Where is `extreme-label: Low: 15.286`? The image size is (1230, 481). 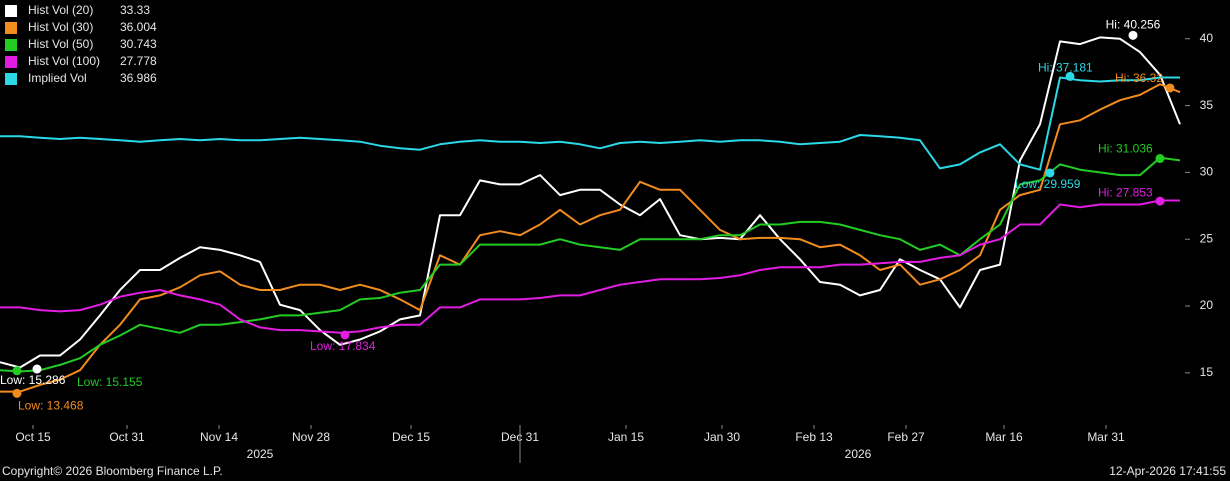 extreme-label: Low: 15.286 is located at coordinates (33, 380).